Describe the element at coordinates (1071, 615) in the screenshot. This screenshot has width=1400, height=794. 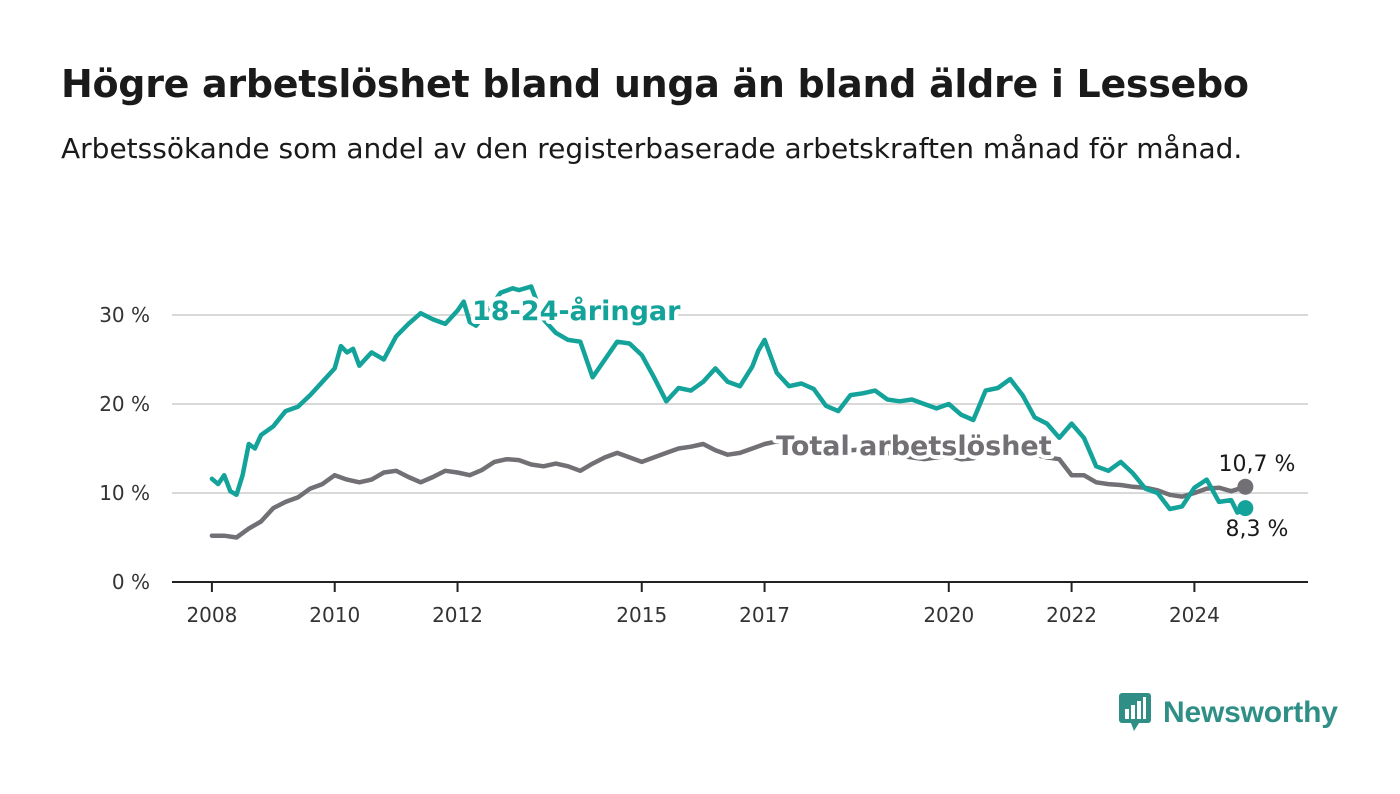
I see `x-tick-label-6: 2022` at that location.